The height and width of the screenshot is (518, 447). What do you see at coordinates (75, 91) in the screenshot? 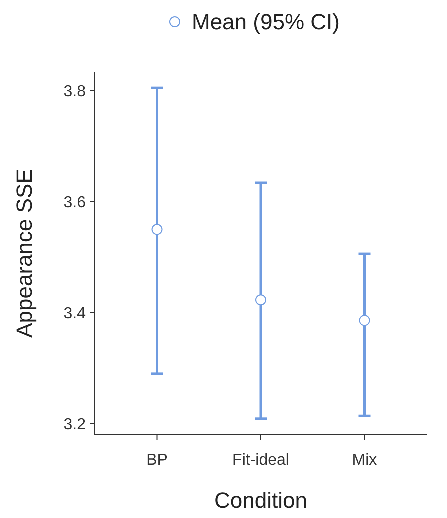
I see `y-tick-label: 3.8` at bounding box center [75, 91].